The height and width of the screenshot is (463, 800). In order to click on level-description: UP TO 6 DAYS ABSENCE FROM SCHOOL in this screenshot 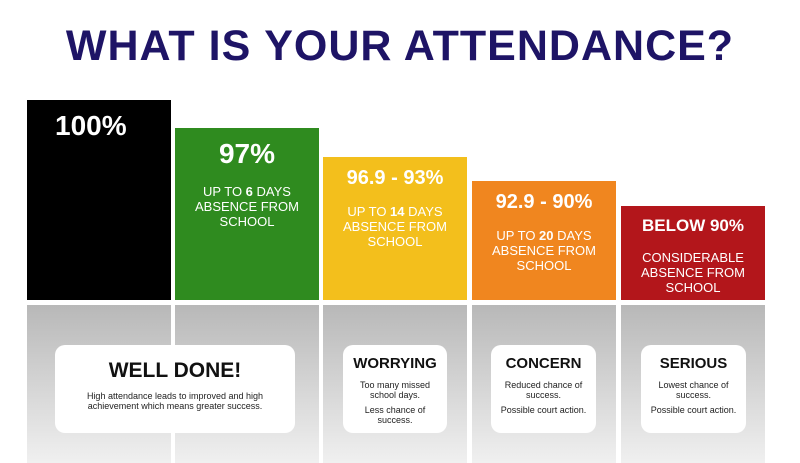, I will do `click(247, 206)`.